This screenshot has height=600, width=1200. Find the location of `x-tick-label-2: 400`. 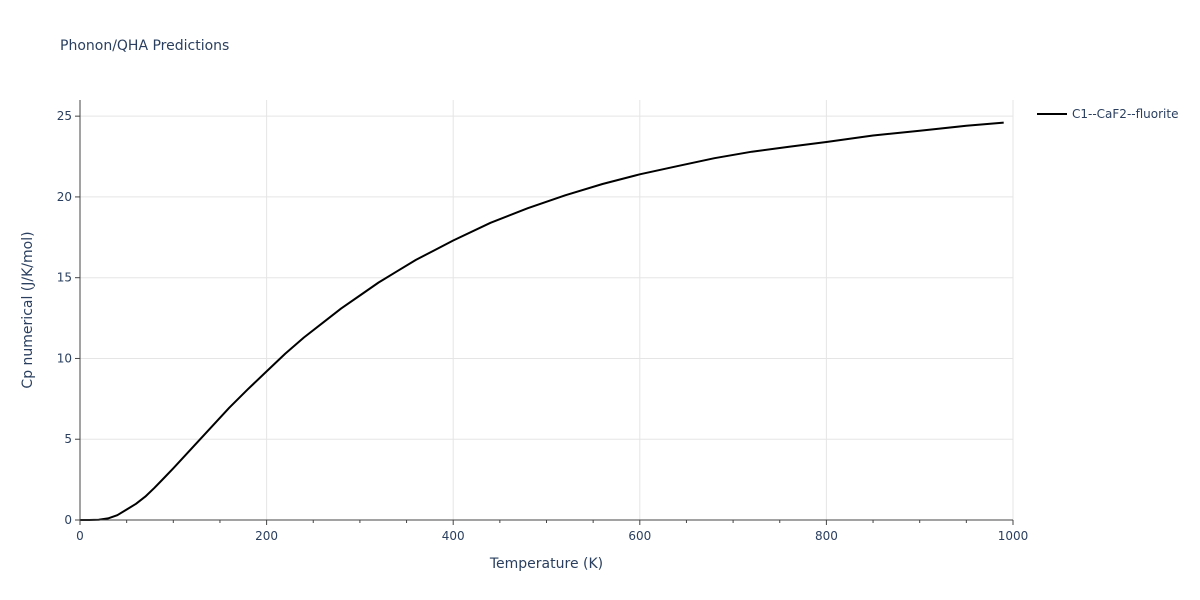

x-tick-label-2: 400 is located at coordinates (453, 536).